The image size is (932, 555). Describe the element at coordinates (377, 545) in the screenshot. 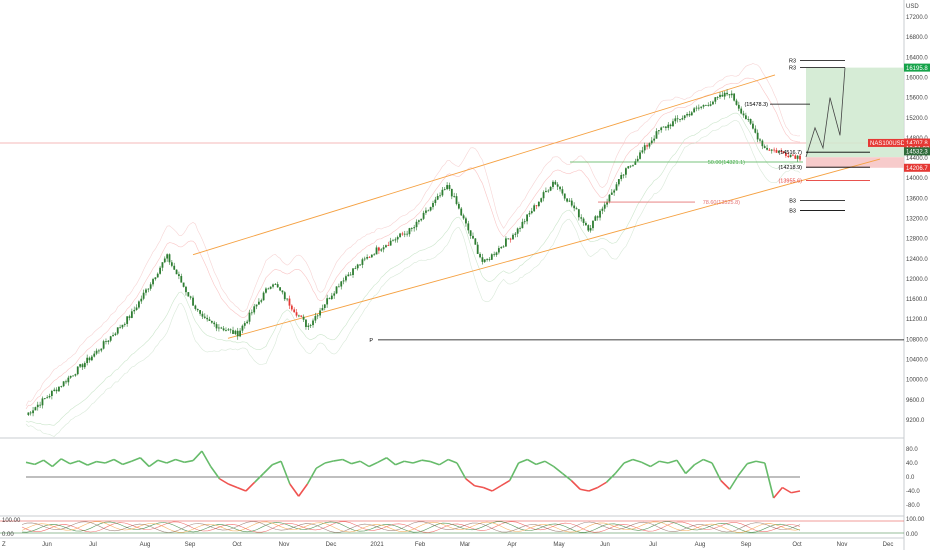

I see `x-tick-label: 2021` at that location.